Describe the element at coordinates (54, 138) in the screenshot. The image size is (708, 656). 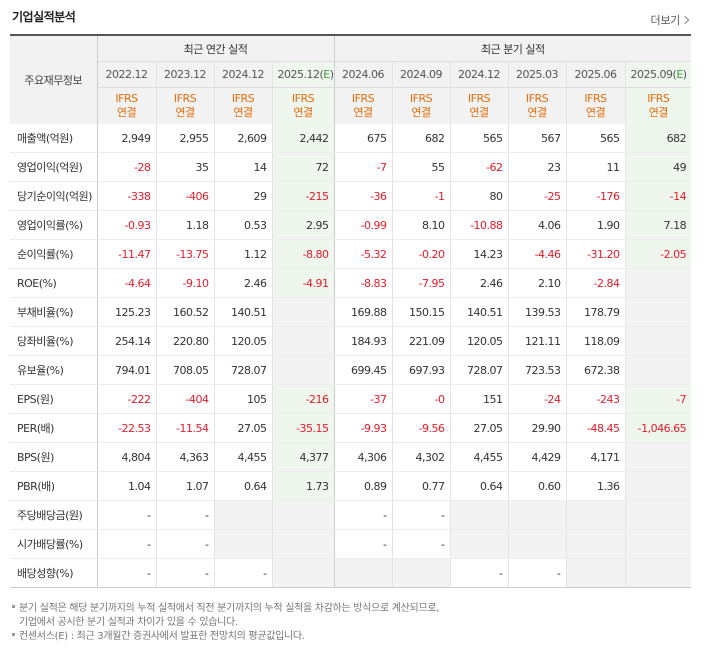
I see `row-label: 매출액(억원)` at that location.